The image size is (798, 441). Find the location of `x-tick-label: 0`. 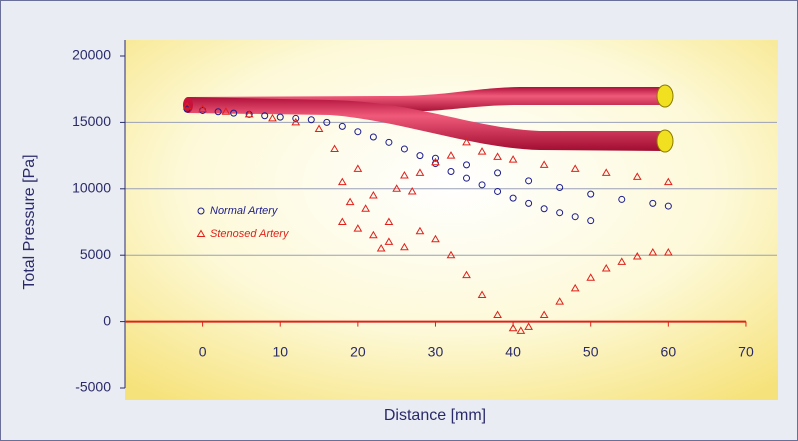

x-tick-label: 0 is located at coordinates (203, 351).